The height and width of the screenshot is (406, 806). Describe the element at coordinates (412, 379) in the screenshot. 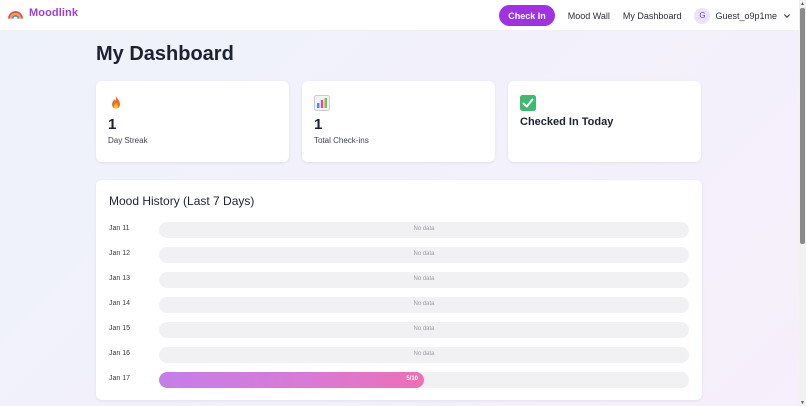

I see `mood-score-label: 5/10` at that location.